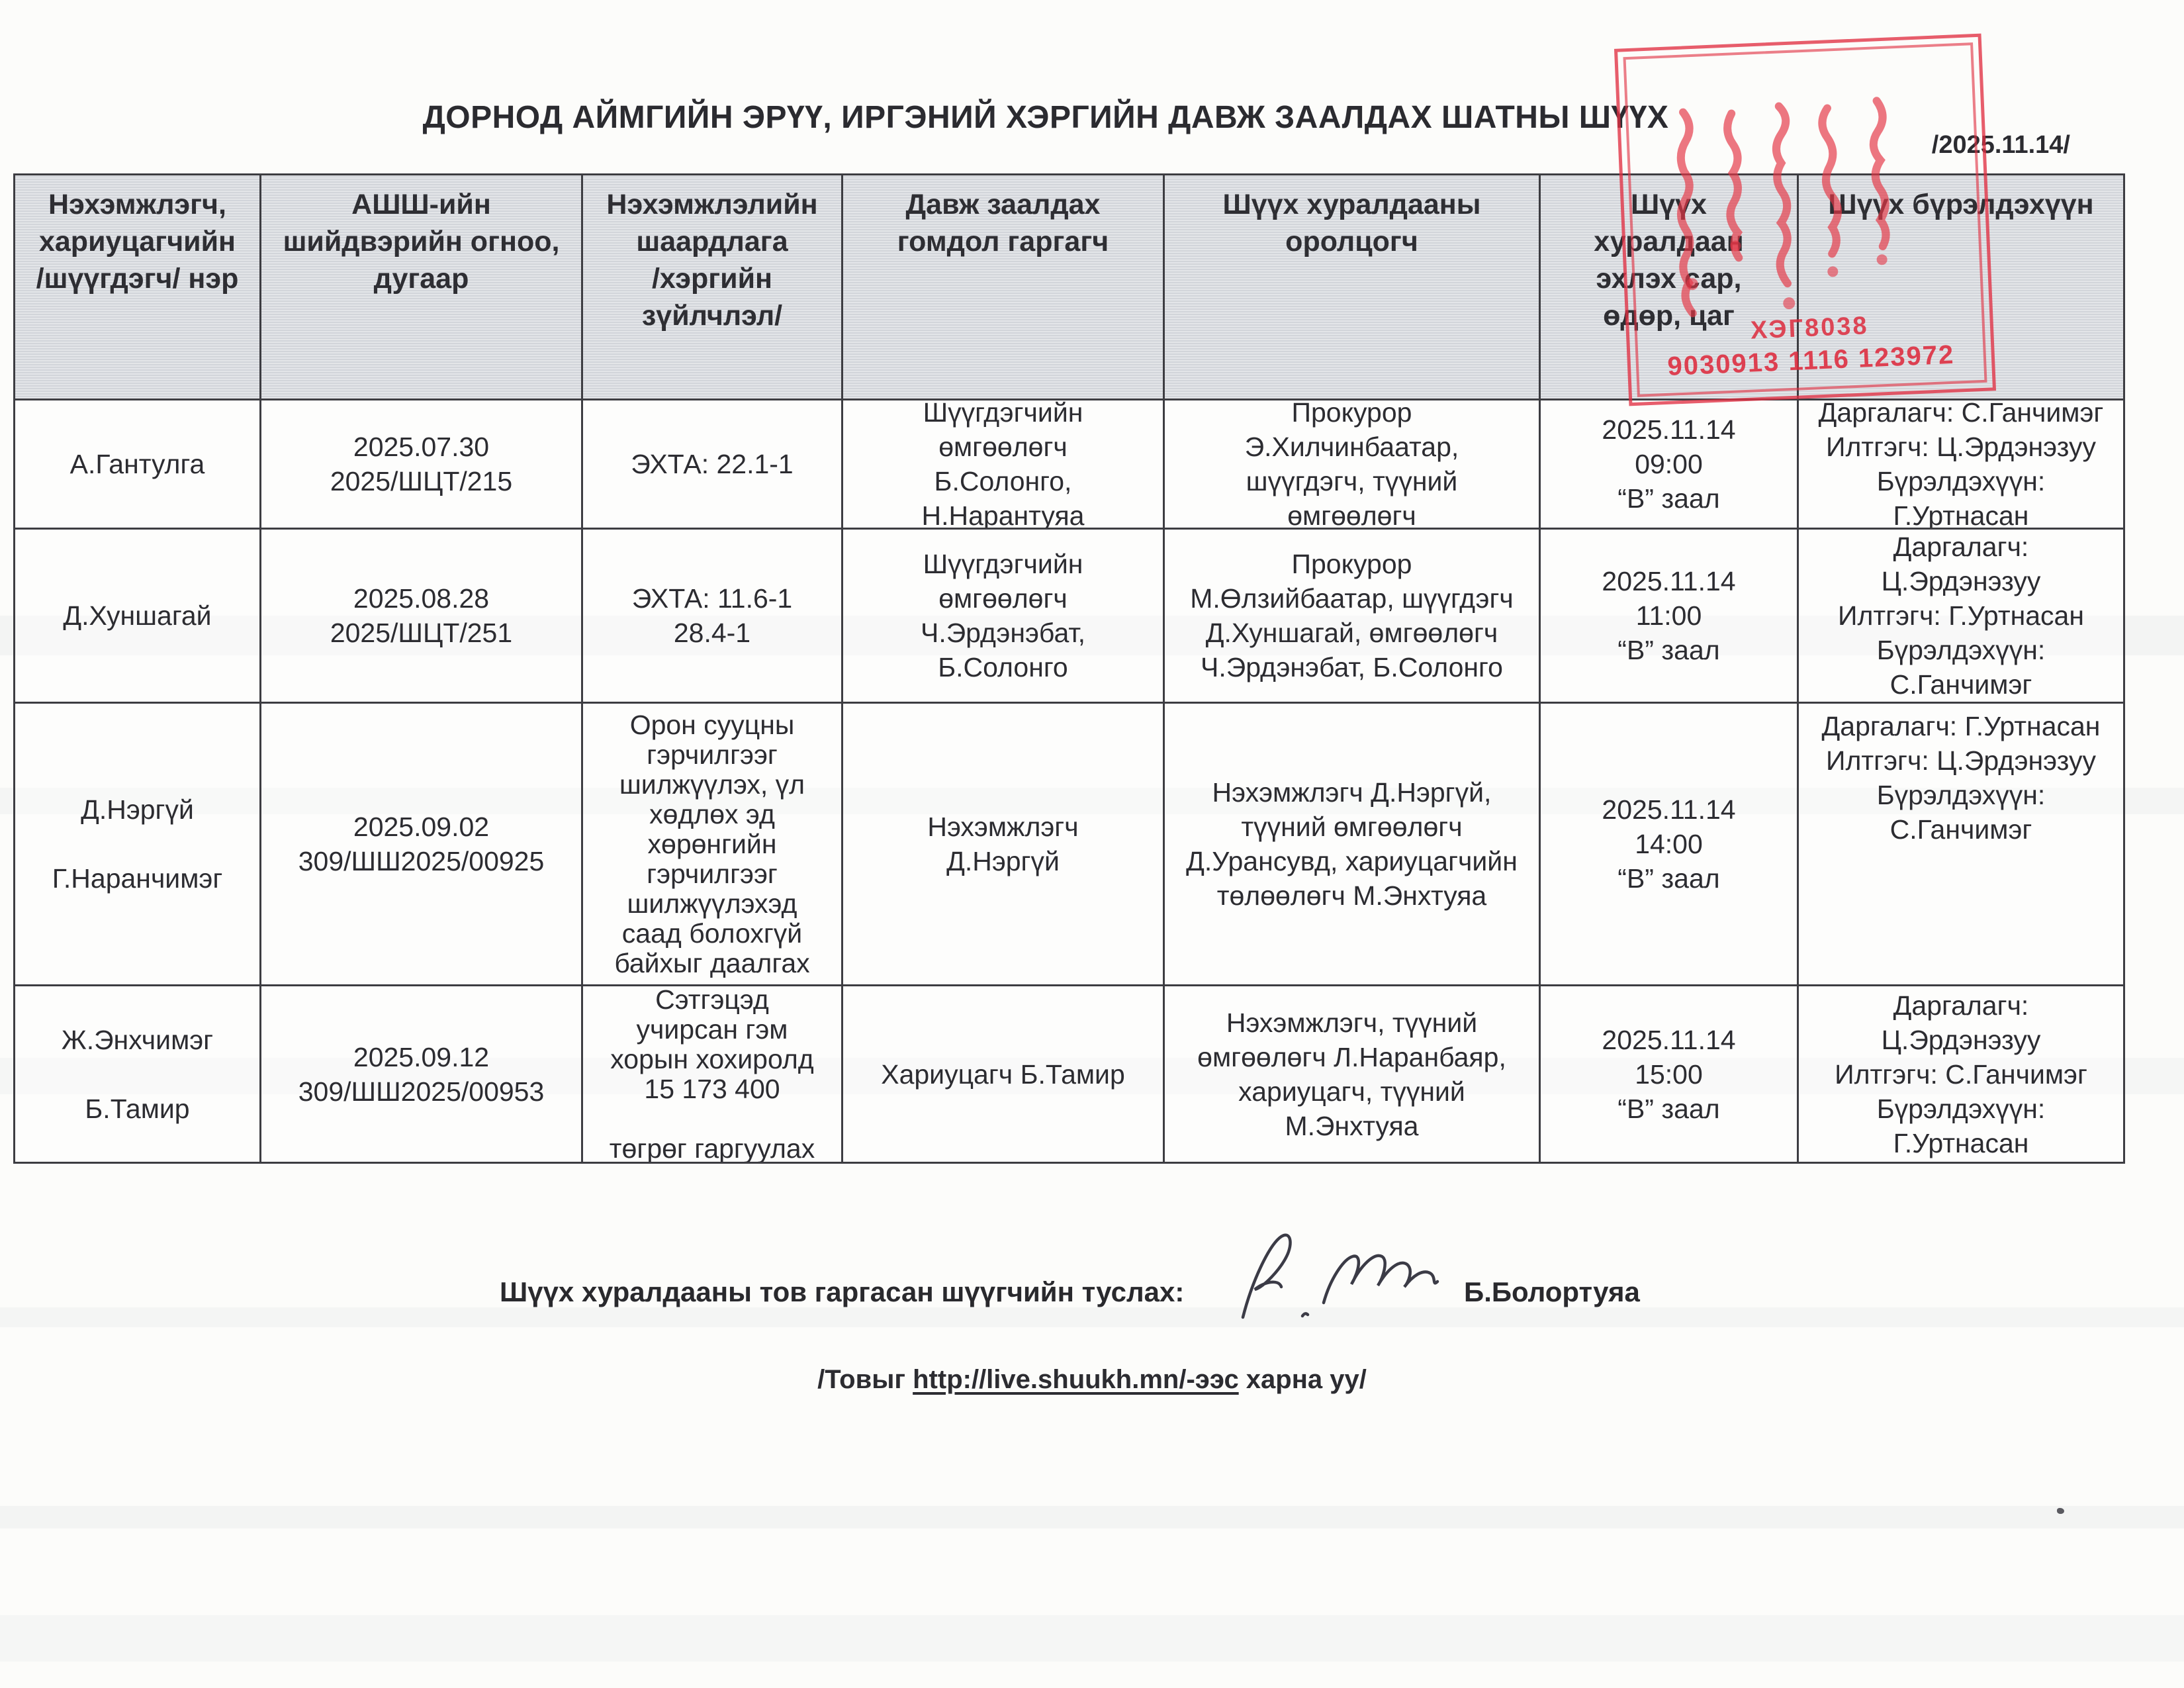 This screenshot has height=1688, width=2184. I want to click on header-decision-date: АШШ-ийн шийдвэрийн огноо, дугаар, so click(422, 287).